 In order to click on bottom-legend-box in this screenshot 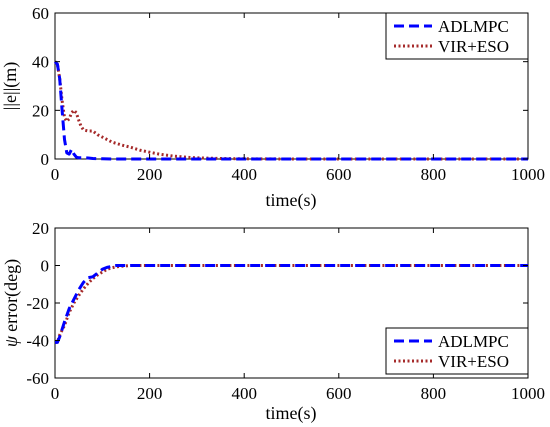, I will do `click(457, 351)`.